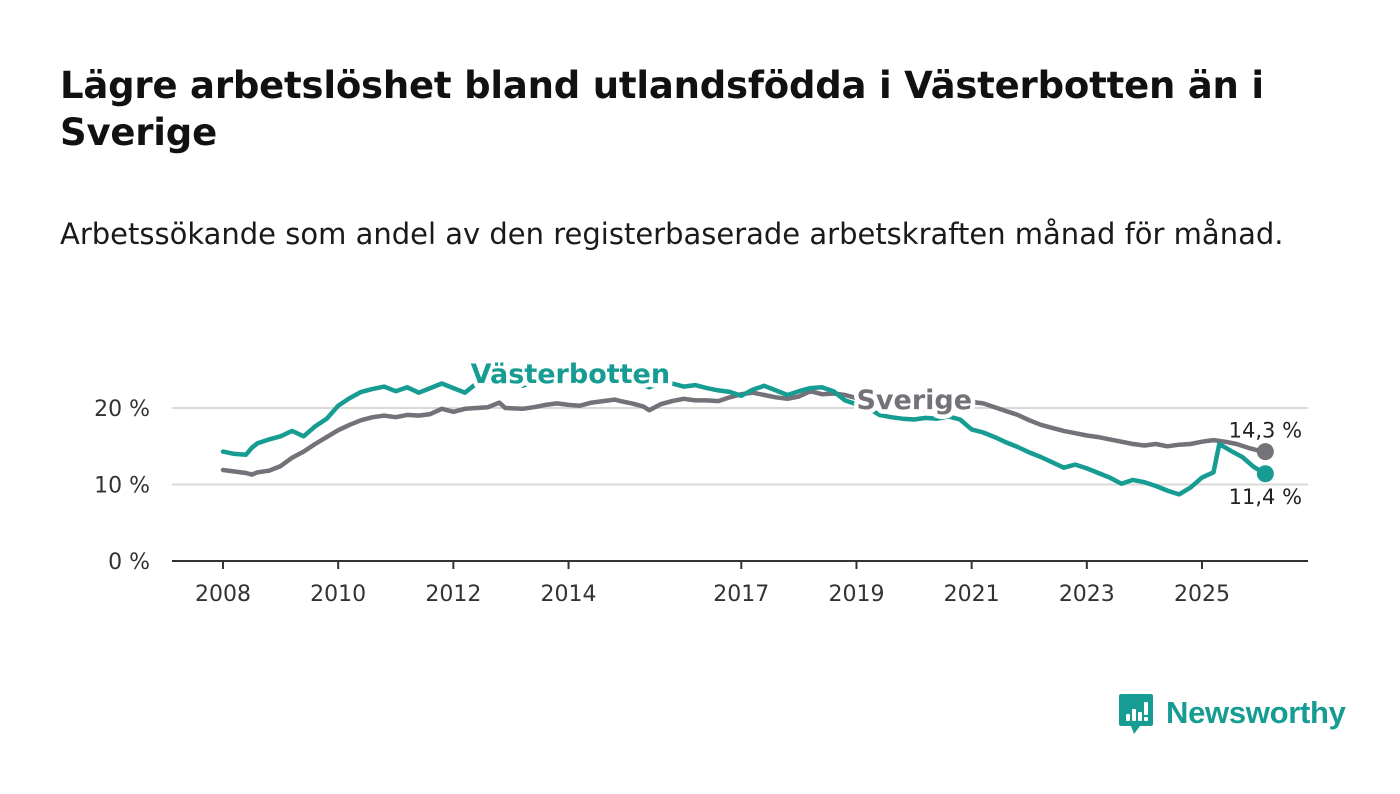  I want to click on series-label-sverige: Sverige, so click(914, 400).